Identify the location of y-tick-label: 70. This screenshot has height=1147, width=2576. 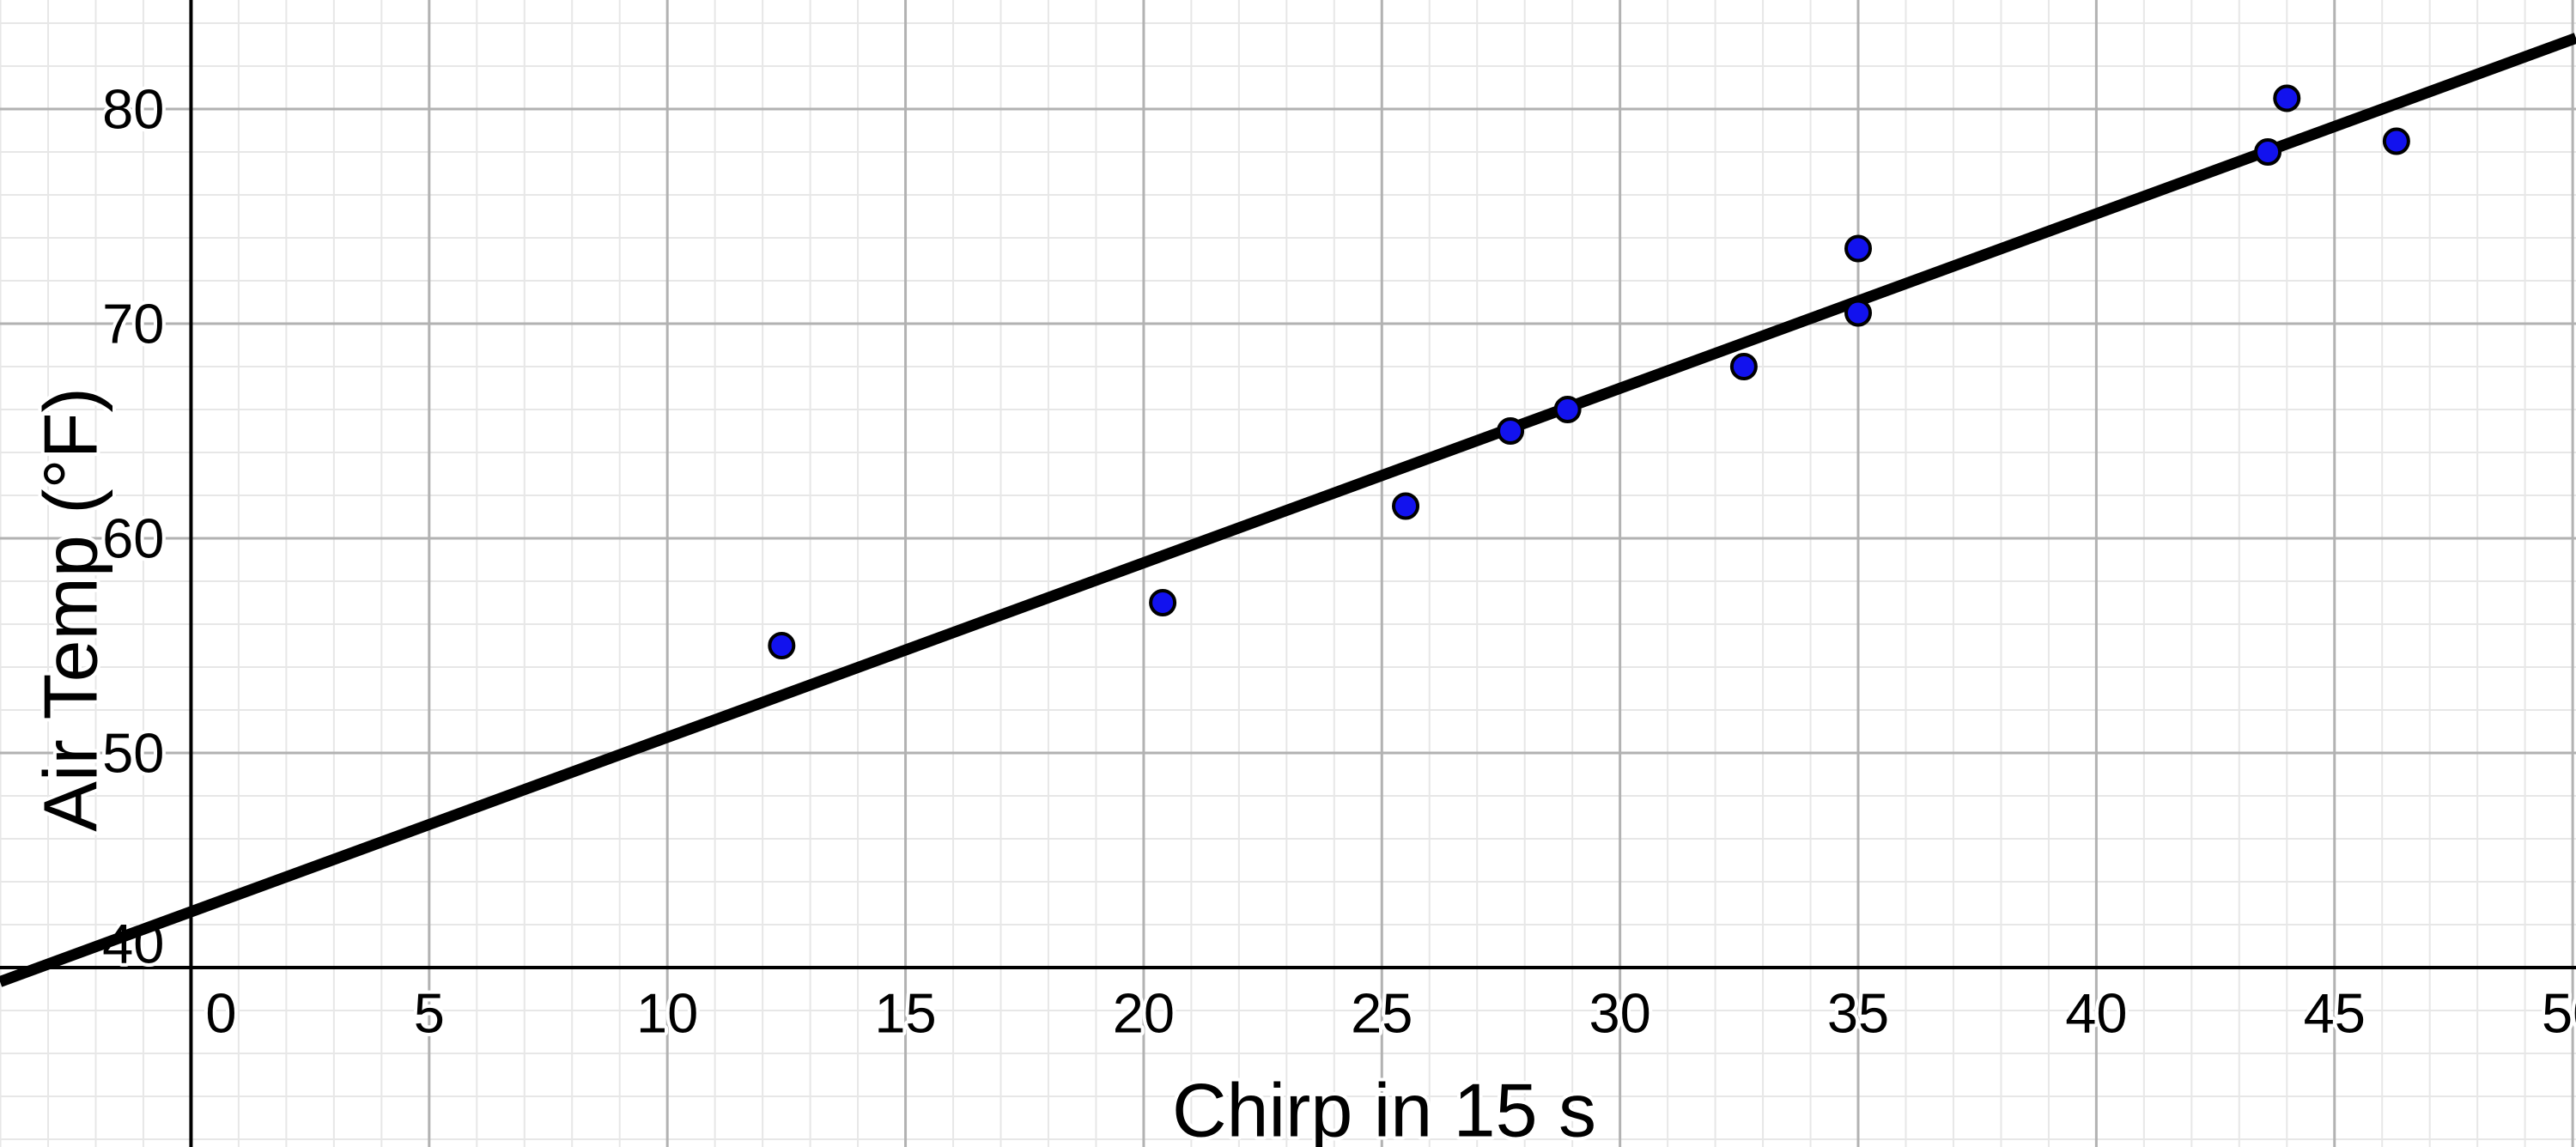
(133, 324).